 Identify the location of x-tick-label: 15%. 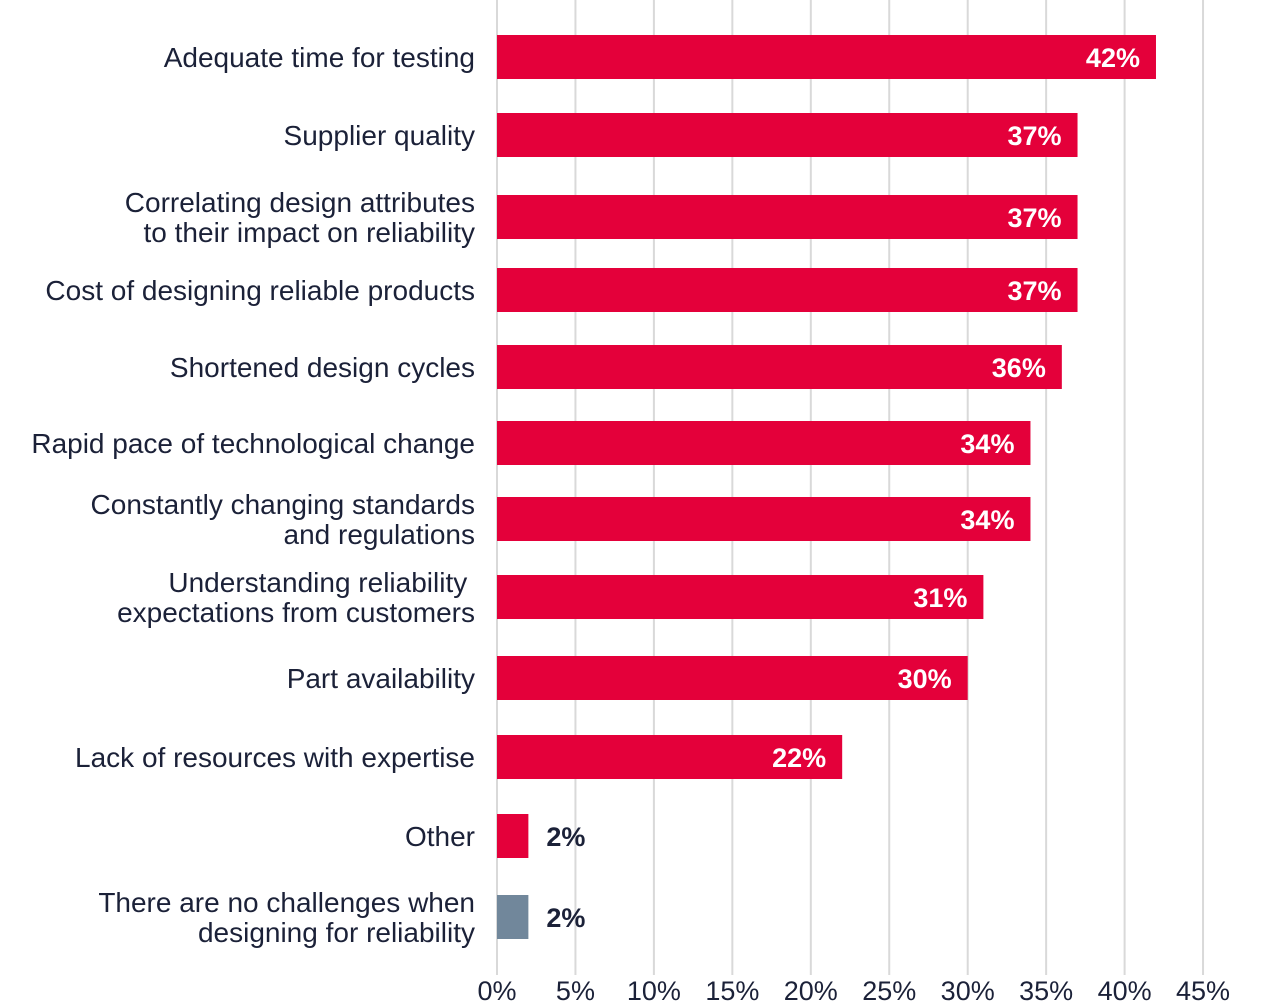
(732, 990).